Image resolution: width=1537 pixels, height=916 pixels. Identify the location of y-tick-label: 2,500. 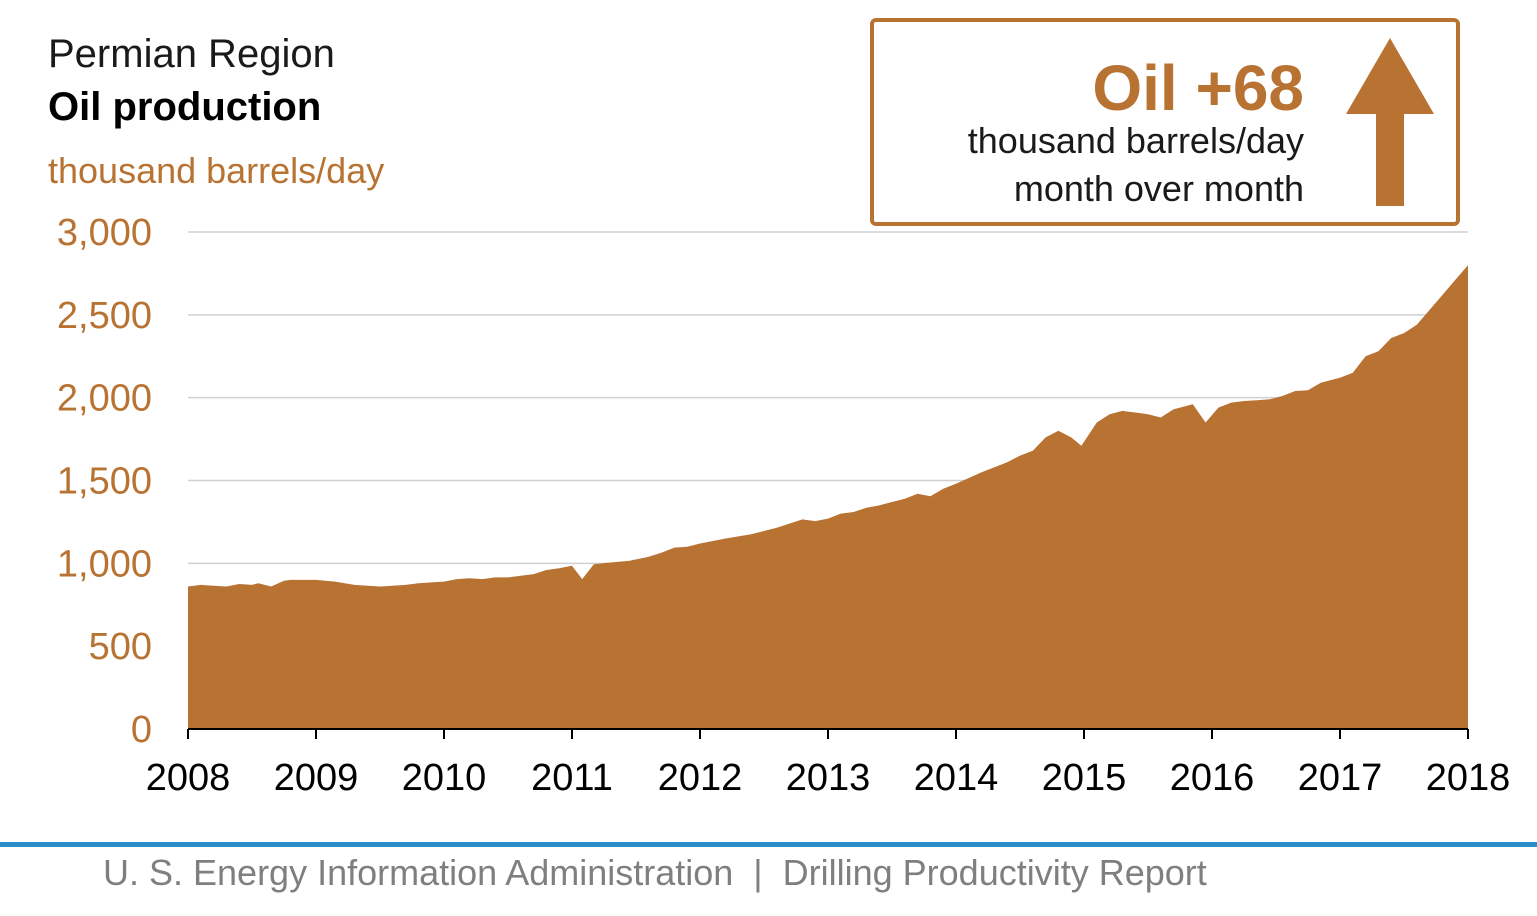
(104, 316).